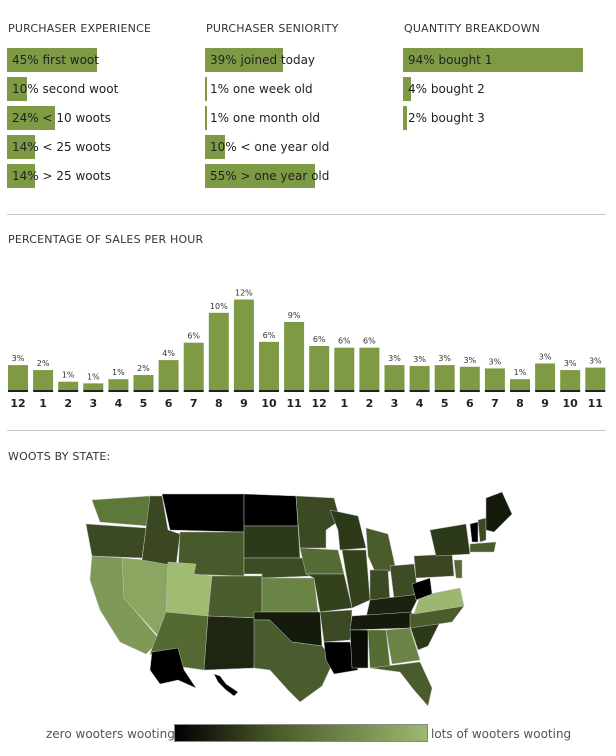  Describe the element at coordinates (401, 684) in the screenshot. I see `state-fl` at that location.